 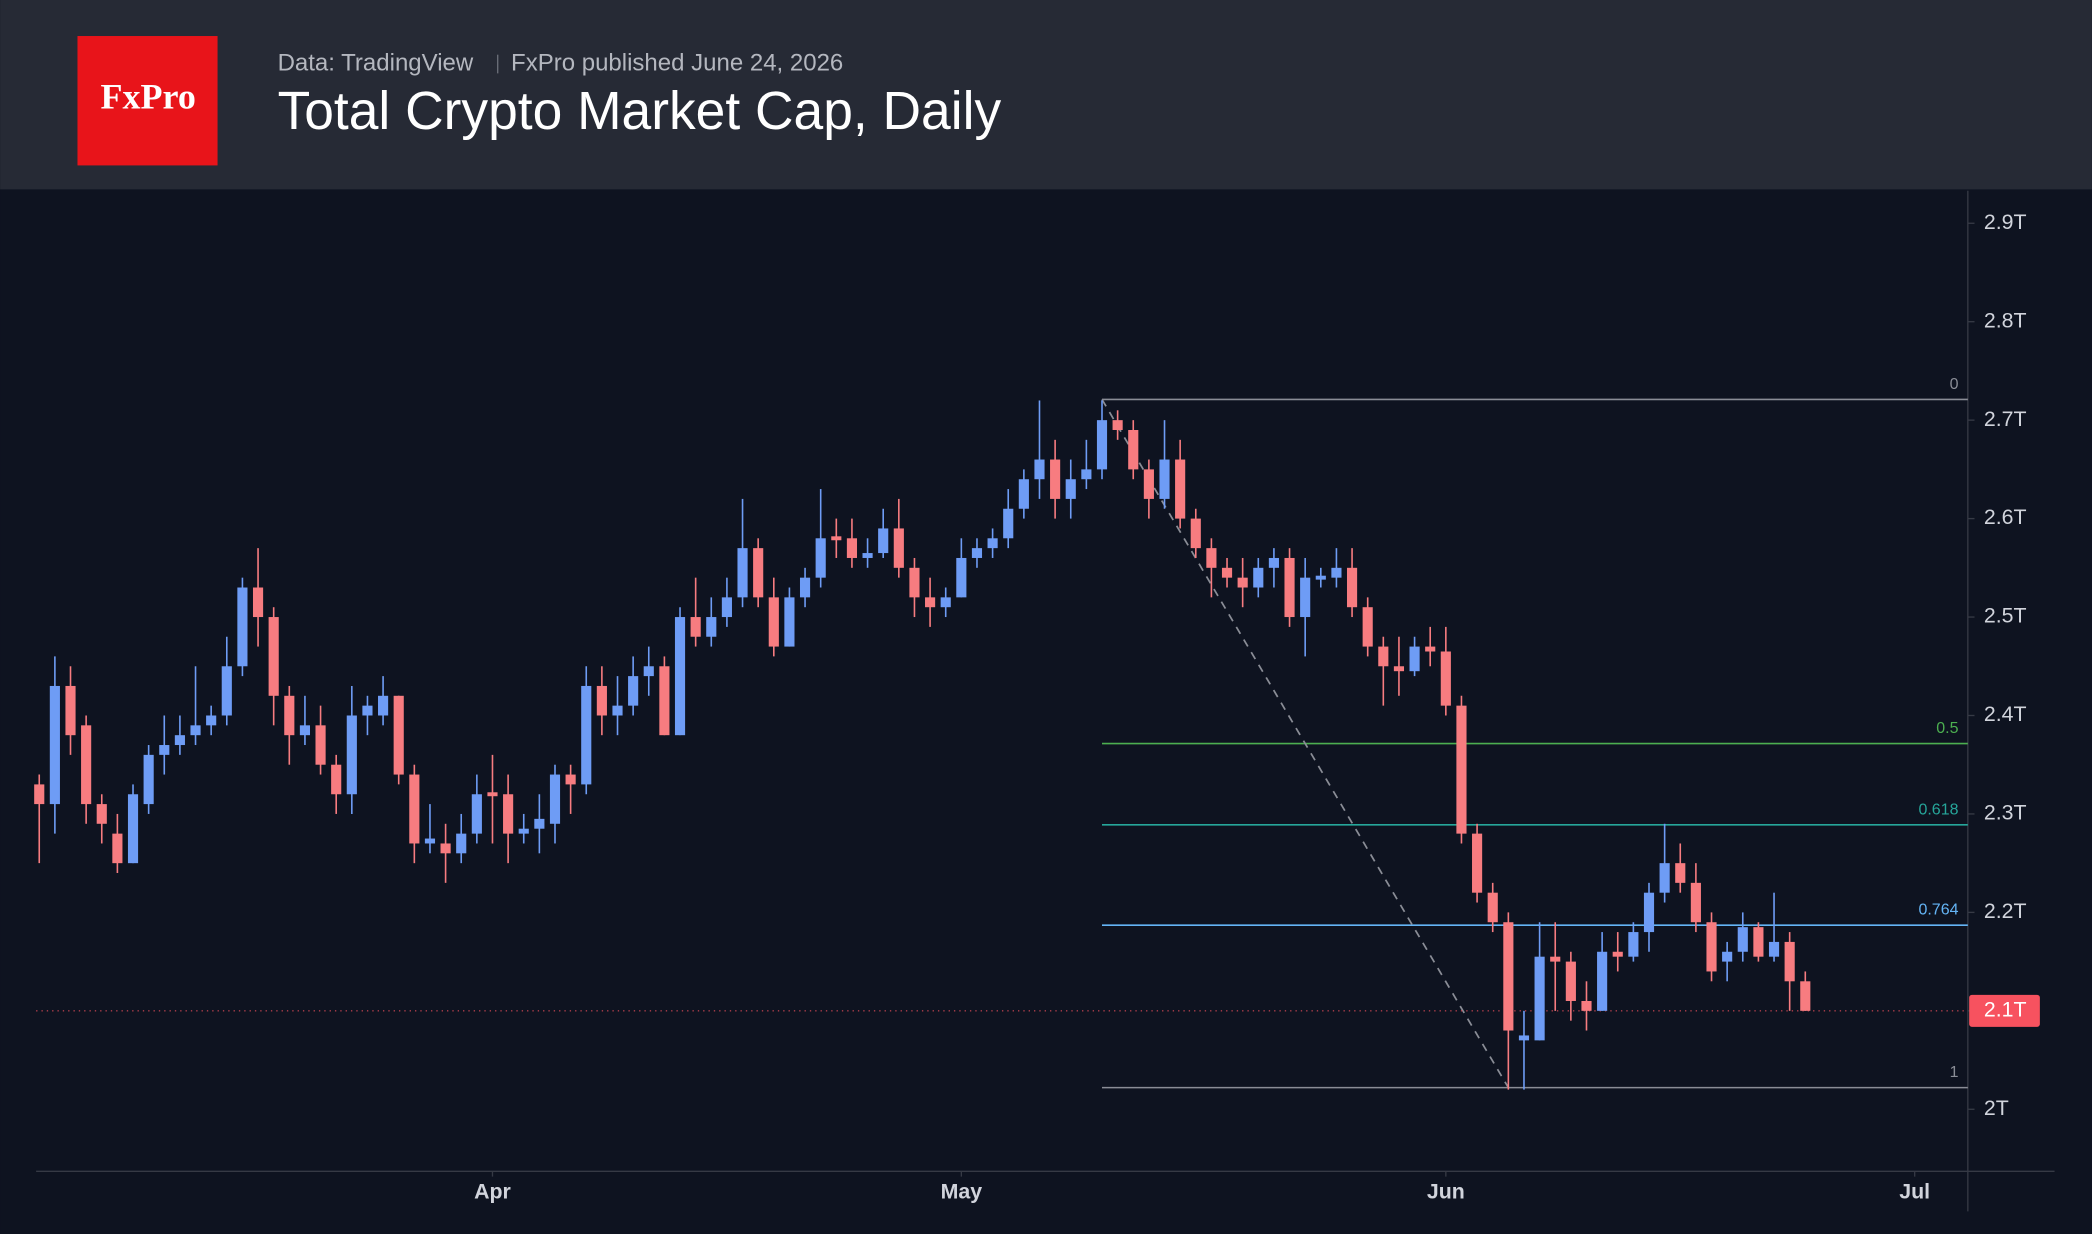 I want to click on y-tick-label: 2.6T, so click(x=2005, y=517).